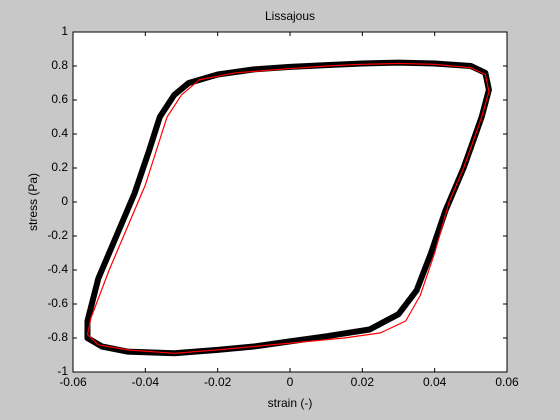  Describe the element at coordinates (59, 133) in the screenshot. I see `y-tick-label: 0.4` at that location.